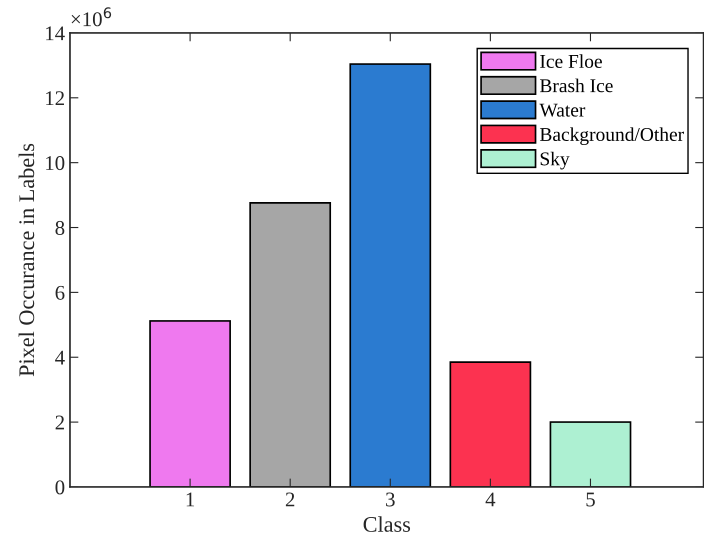 The image size is (704, 549). Describe the element at coordinates (576, 85) in the screenshot. I see `legend-label: Brash Ice` at that location.